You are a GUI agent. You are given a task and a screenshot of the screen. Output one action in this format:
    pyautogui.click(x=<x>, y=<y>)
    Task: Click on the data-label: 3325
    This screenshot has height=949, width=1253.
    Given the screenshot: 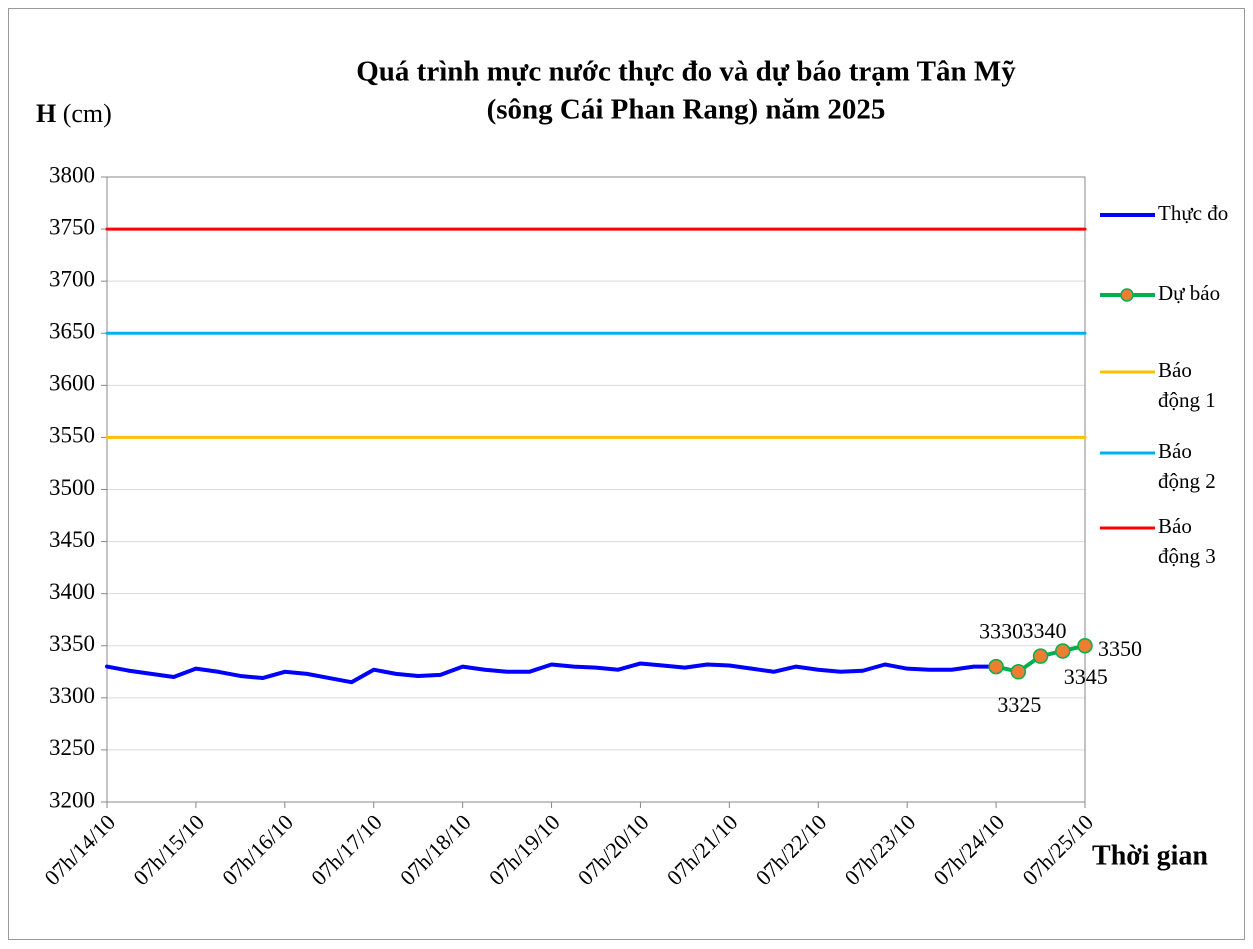 What is the action you would take?
    pyautogui.click(x=1019, y=704)
    